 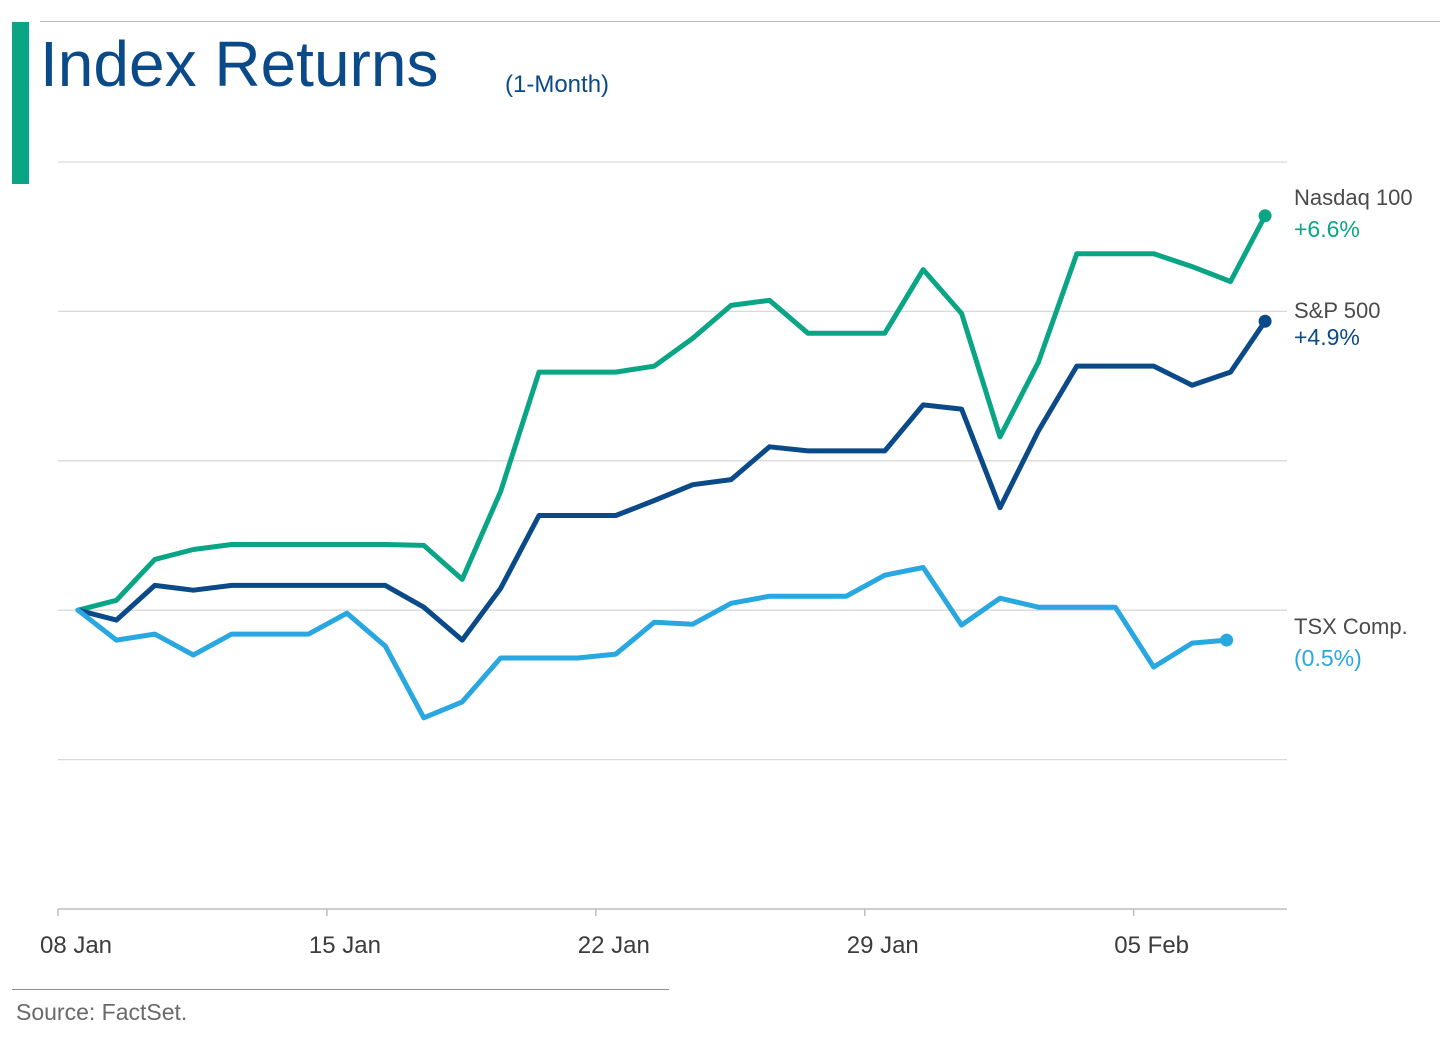 What do you see at coordinates (557, 84) in the screenshot?
I see `chart-subtitle: (1-Month)` at bounding box center [557, 84].